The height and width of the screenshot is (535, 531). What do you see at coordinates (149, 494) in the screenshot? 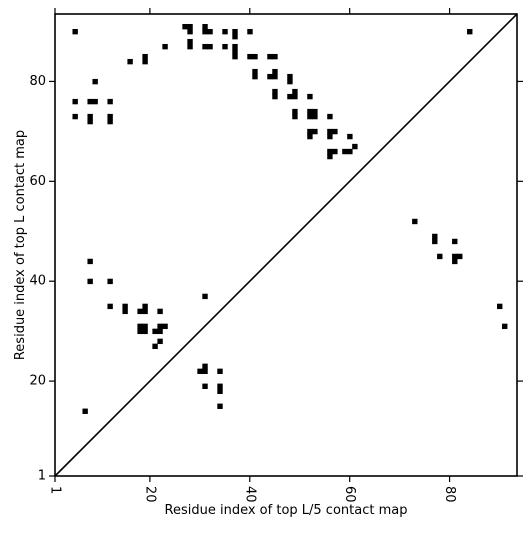
I see `x-tick-label: 20` at bounding box center [149, 494].